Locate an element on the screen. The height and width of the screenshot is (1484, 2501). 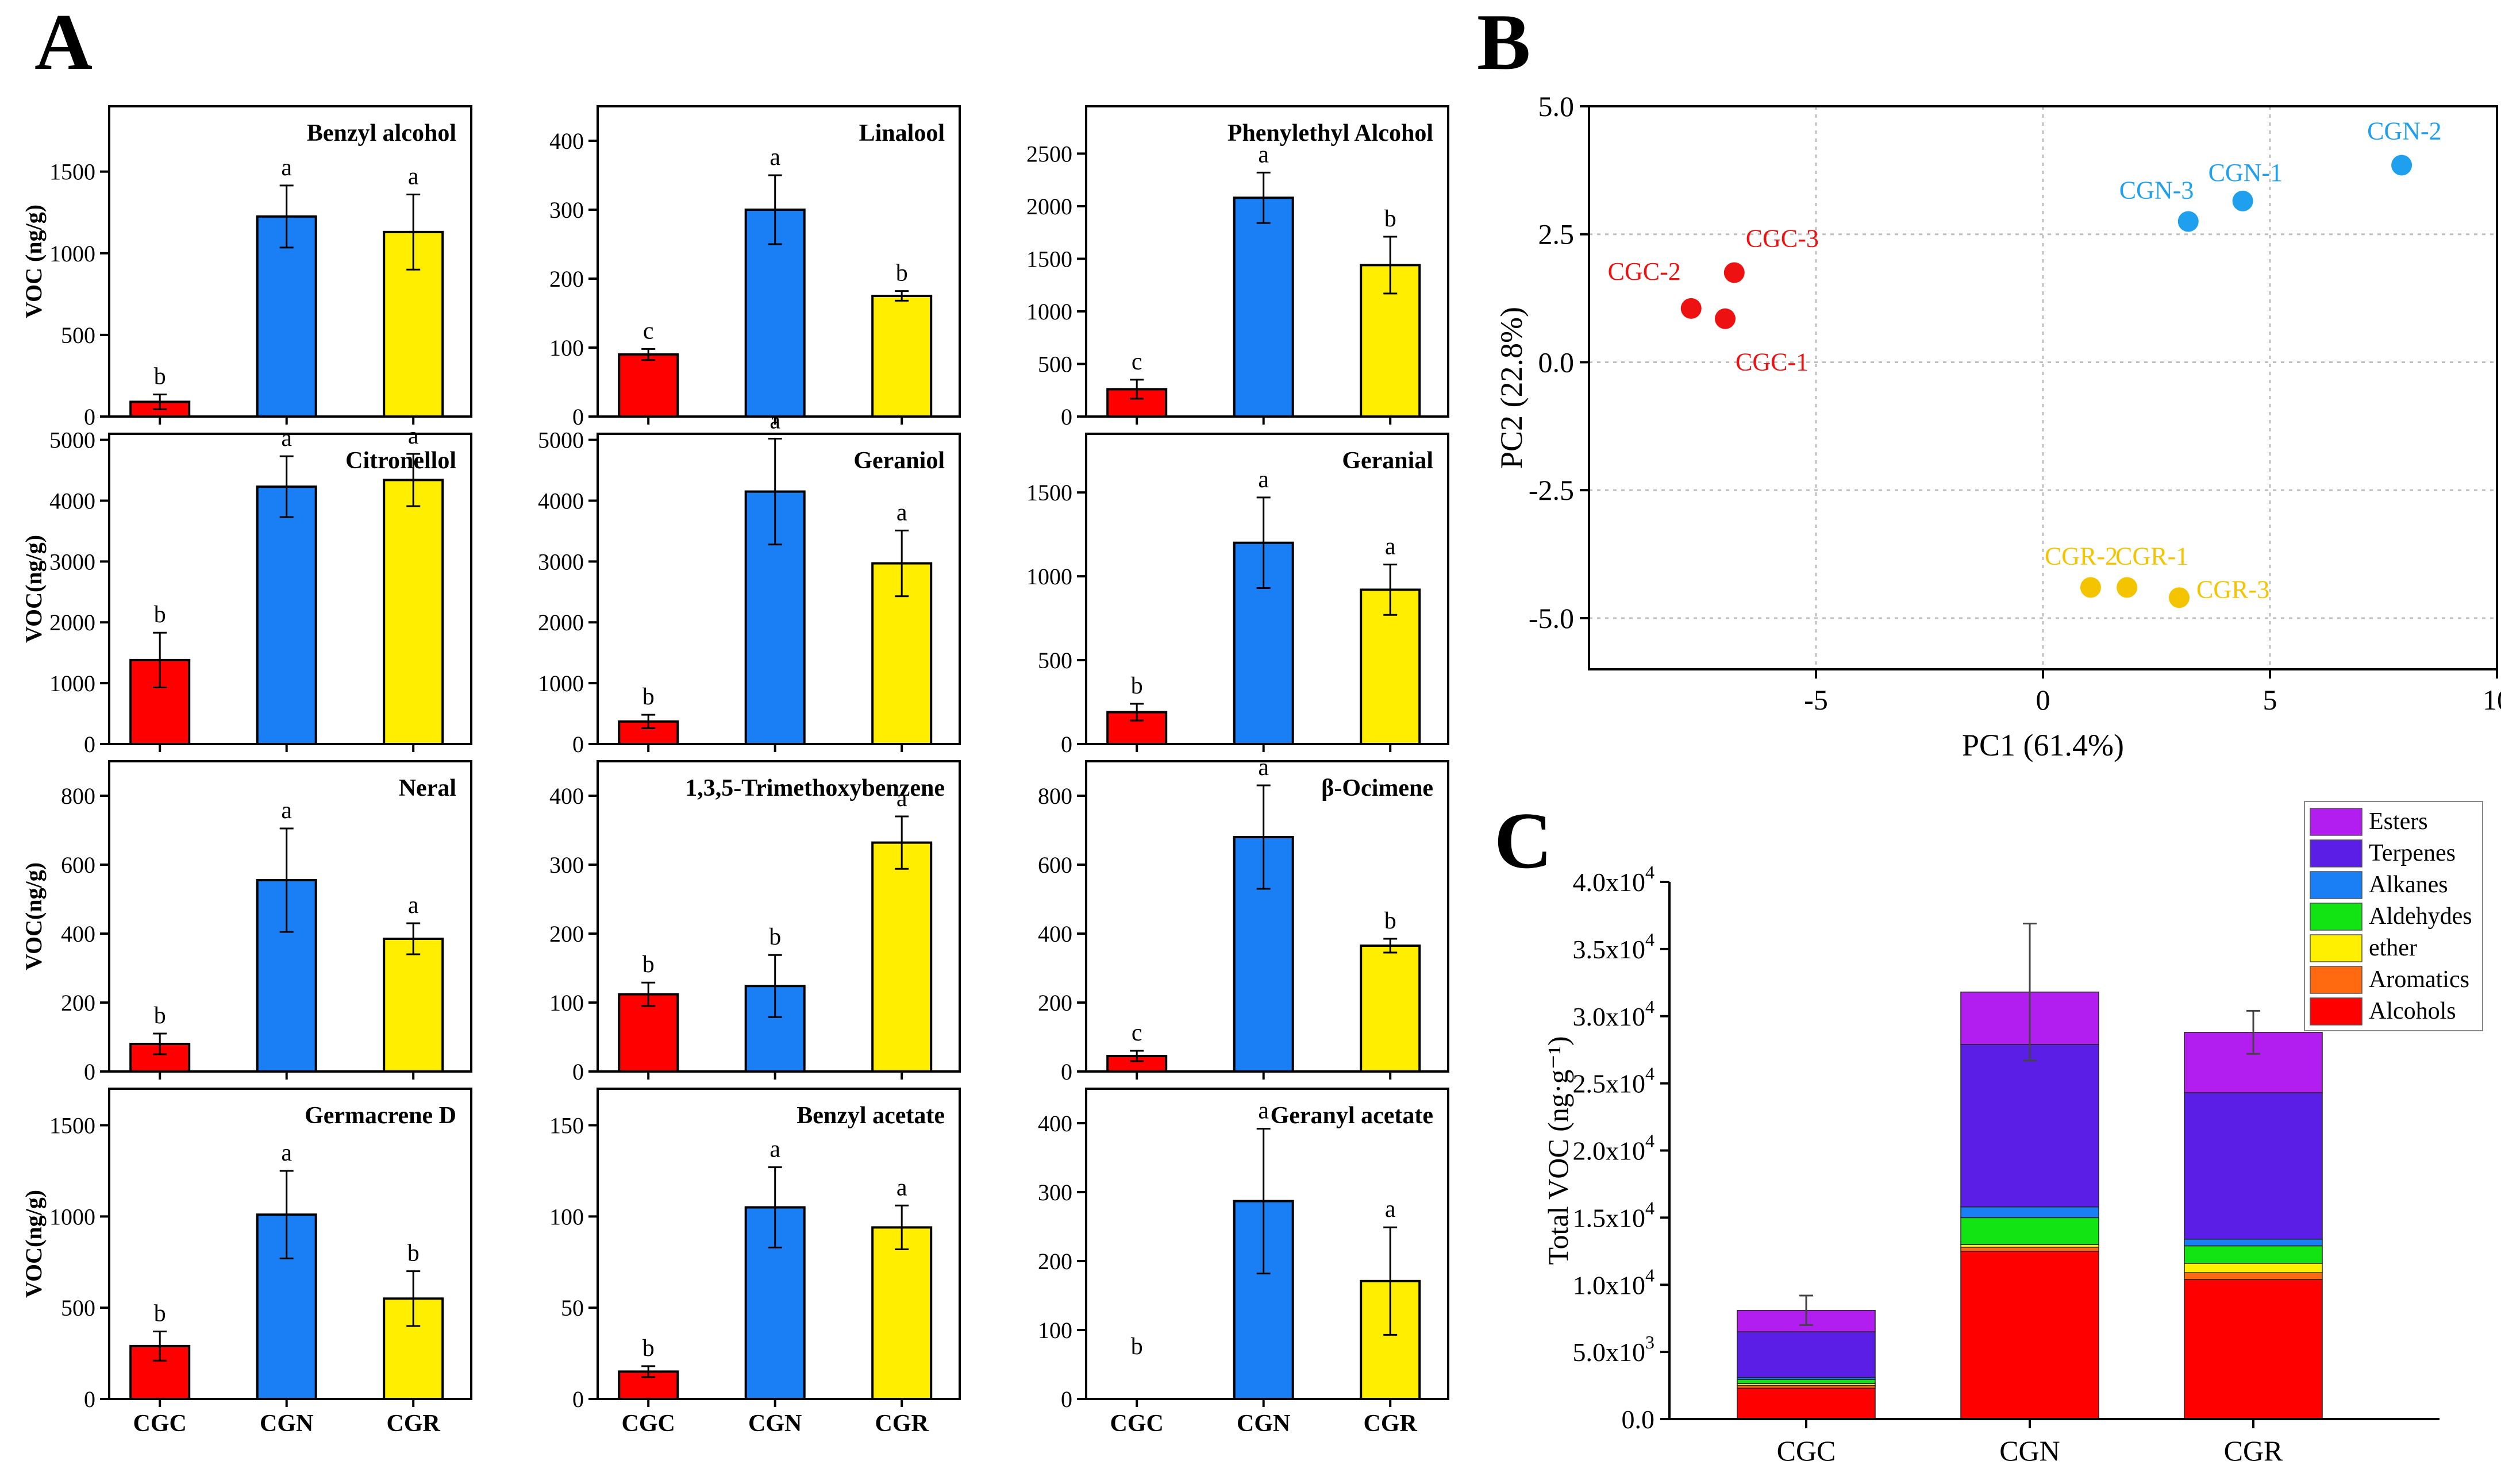
y-tick-label: 1.5x10⁴ is located at coordinates (1614, 1214).